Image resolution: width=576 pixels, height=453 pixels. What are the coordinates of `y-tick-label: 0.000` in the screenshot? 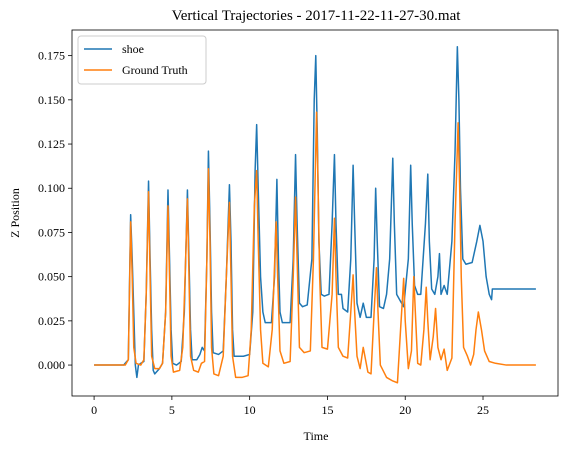 It's located at (51, 365).